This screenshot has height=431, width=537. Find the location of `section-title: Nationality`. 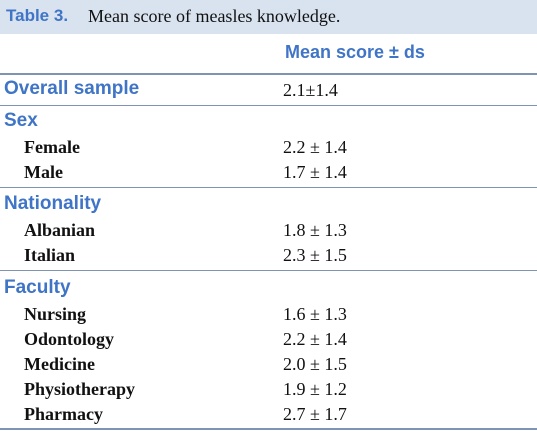

section-title: Nationality is located at coordinates (53, 203).